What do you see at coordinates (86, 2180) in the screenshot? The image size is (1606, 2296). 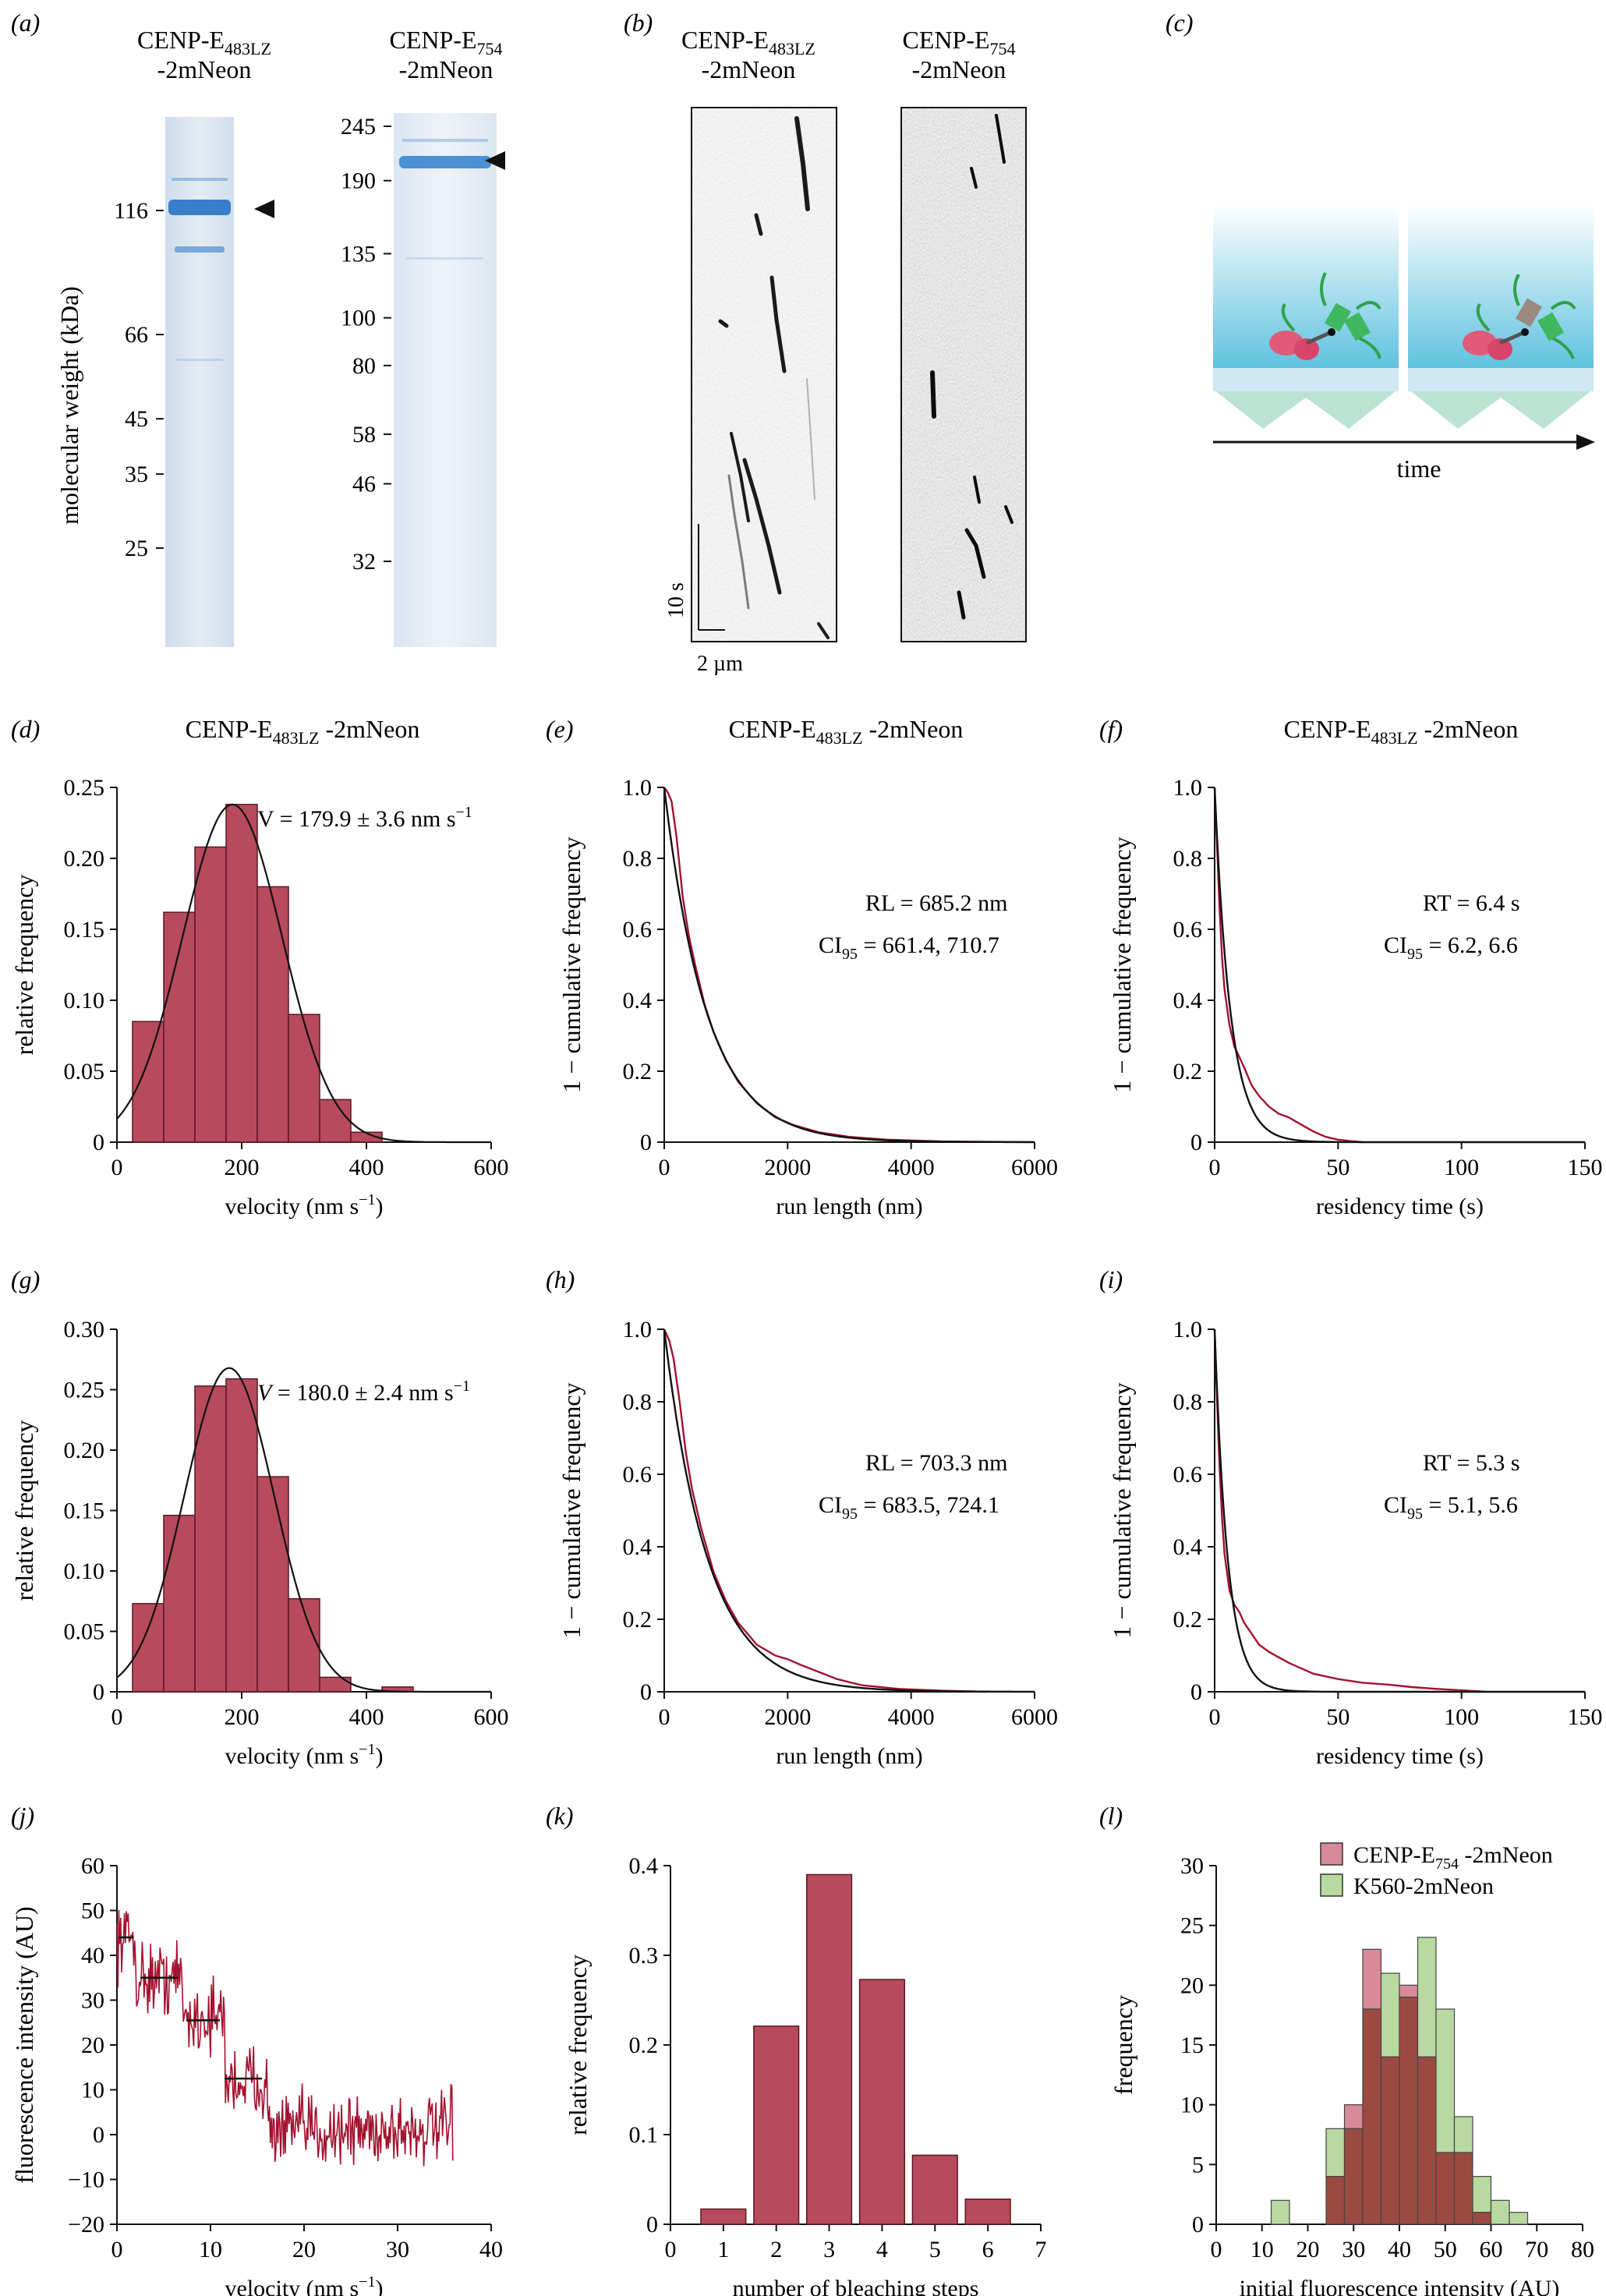 I see `y-tick-label: −10` at bounding box center [86, 2180].